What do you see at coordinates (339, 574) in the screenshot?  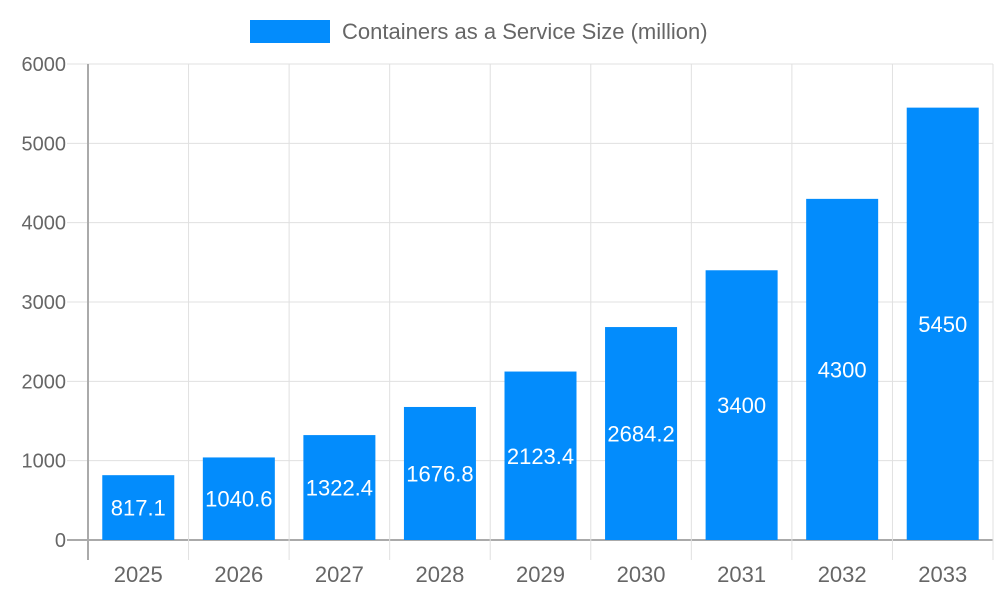 I see `x-tick-label: 2027` at bounding box center [339, 574].